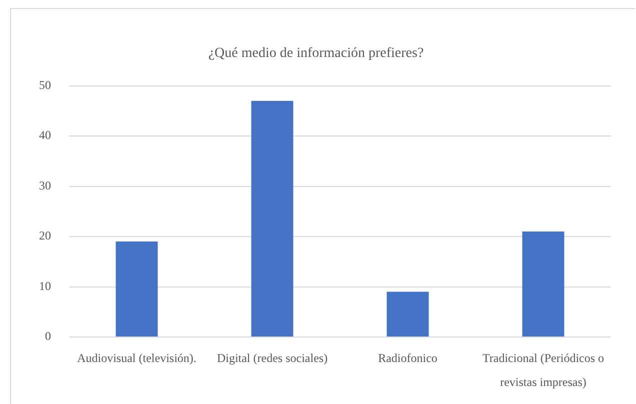  Describe the element at coordinates (543, 370) in the screenshot. I see `x-tick-label: Tradicional (Periódicos o revistas impresas)` at that location.